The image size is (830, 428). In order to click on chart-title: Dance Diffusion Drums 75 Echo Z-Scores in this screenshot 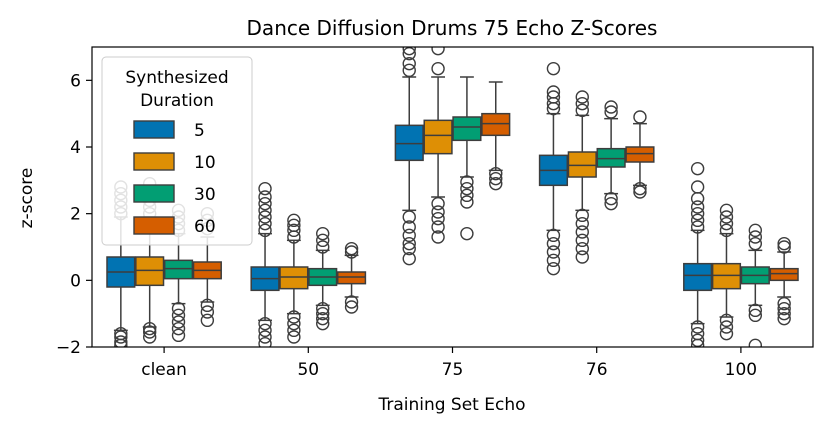, I will do `click(452, 28)`.